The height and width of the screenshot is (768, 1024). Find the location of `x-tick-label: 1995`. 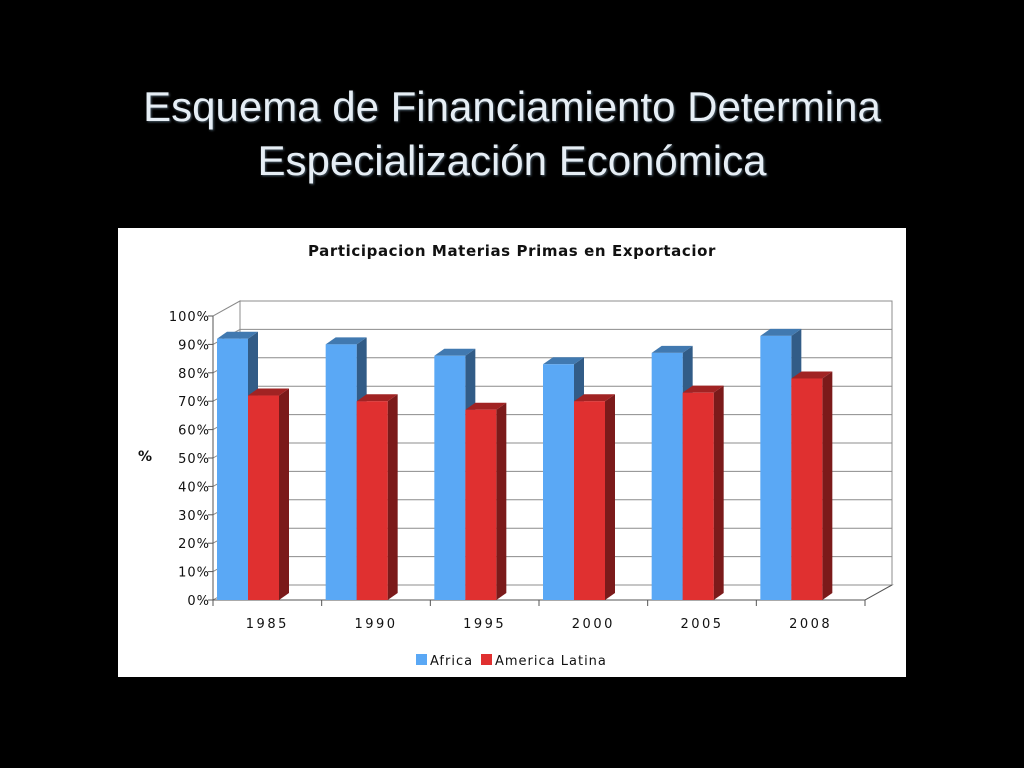

x-tick-label: 1995 is located at coordinates (484, 624).